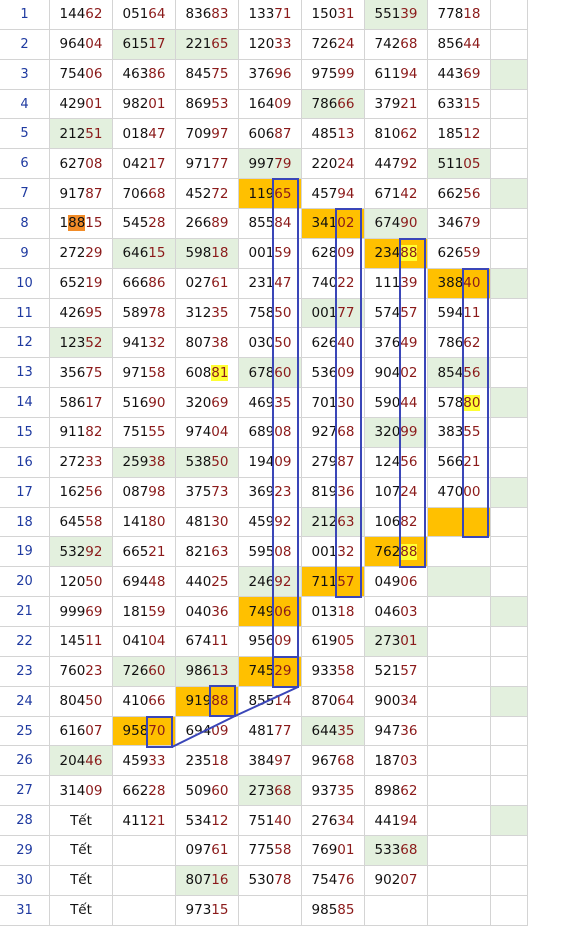 The image size is (565, 926). Describe the element at coordinates (283, 133) in the screenshot. I see `number-tail: 87` at that location.